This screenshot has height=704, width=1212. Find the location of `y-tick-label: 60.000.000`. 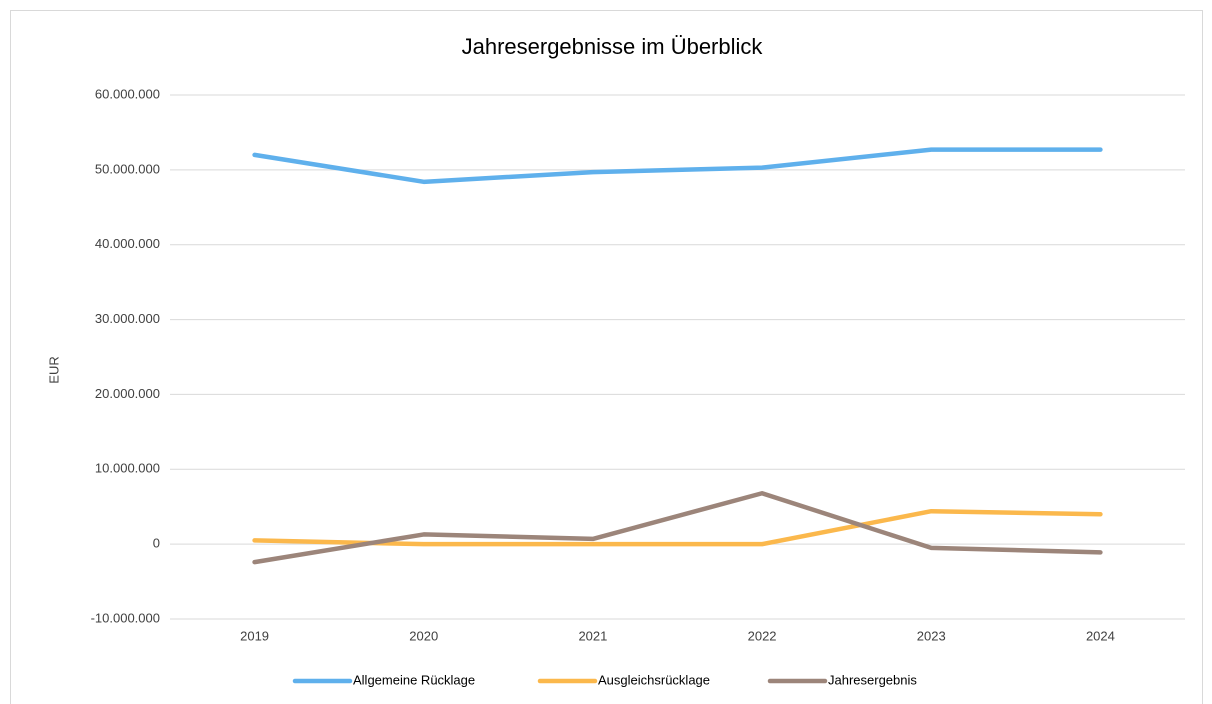

y-tick-label: 60.000.000 is located at coordinates (127, 93).